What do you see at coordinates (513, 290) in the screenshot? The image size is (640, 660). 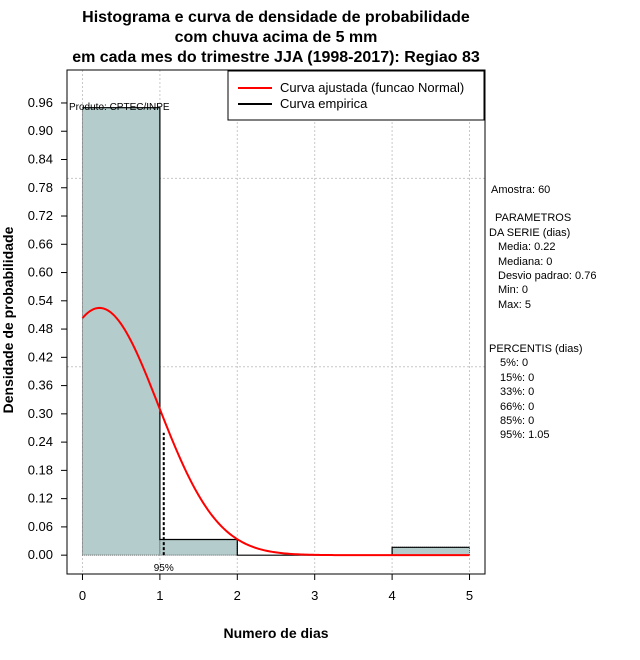 I see `stats-min: Min: 0` at bounding box center [513, 290].